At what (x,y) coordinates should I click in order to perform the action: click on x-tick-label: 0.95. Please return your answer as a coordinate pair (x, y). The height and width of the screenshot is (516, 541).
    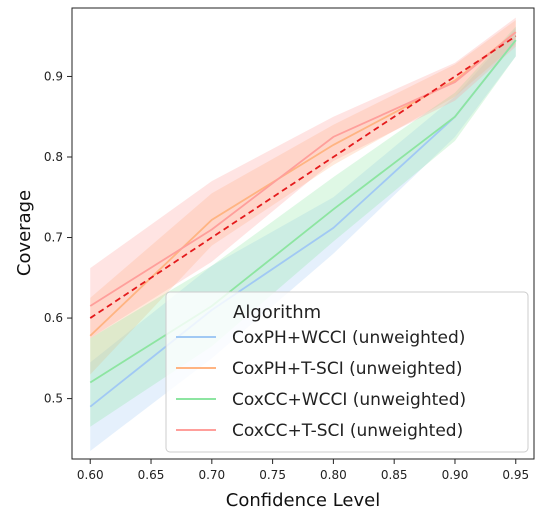
    Looking at the image, I should click on (515, 475).